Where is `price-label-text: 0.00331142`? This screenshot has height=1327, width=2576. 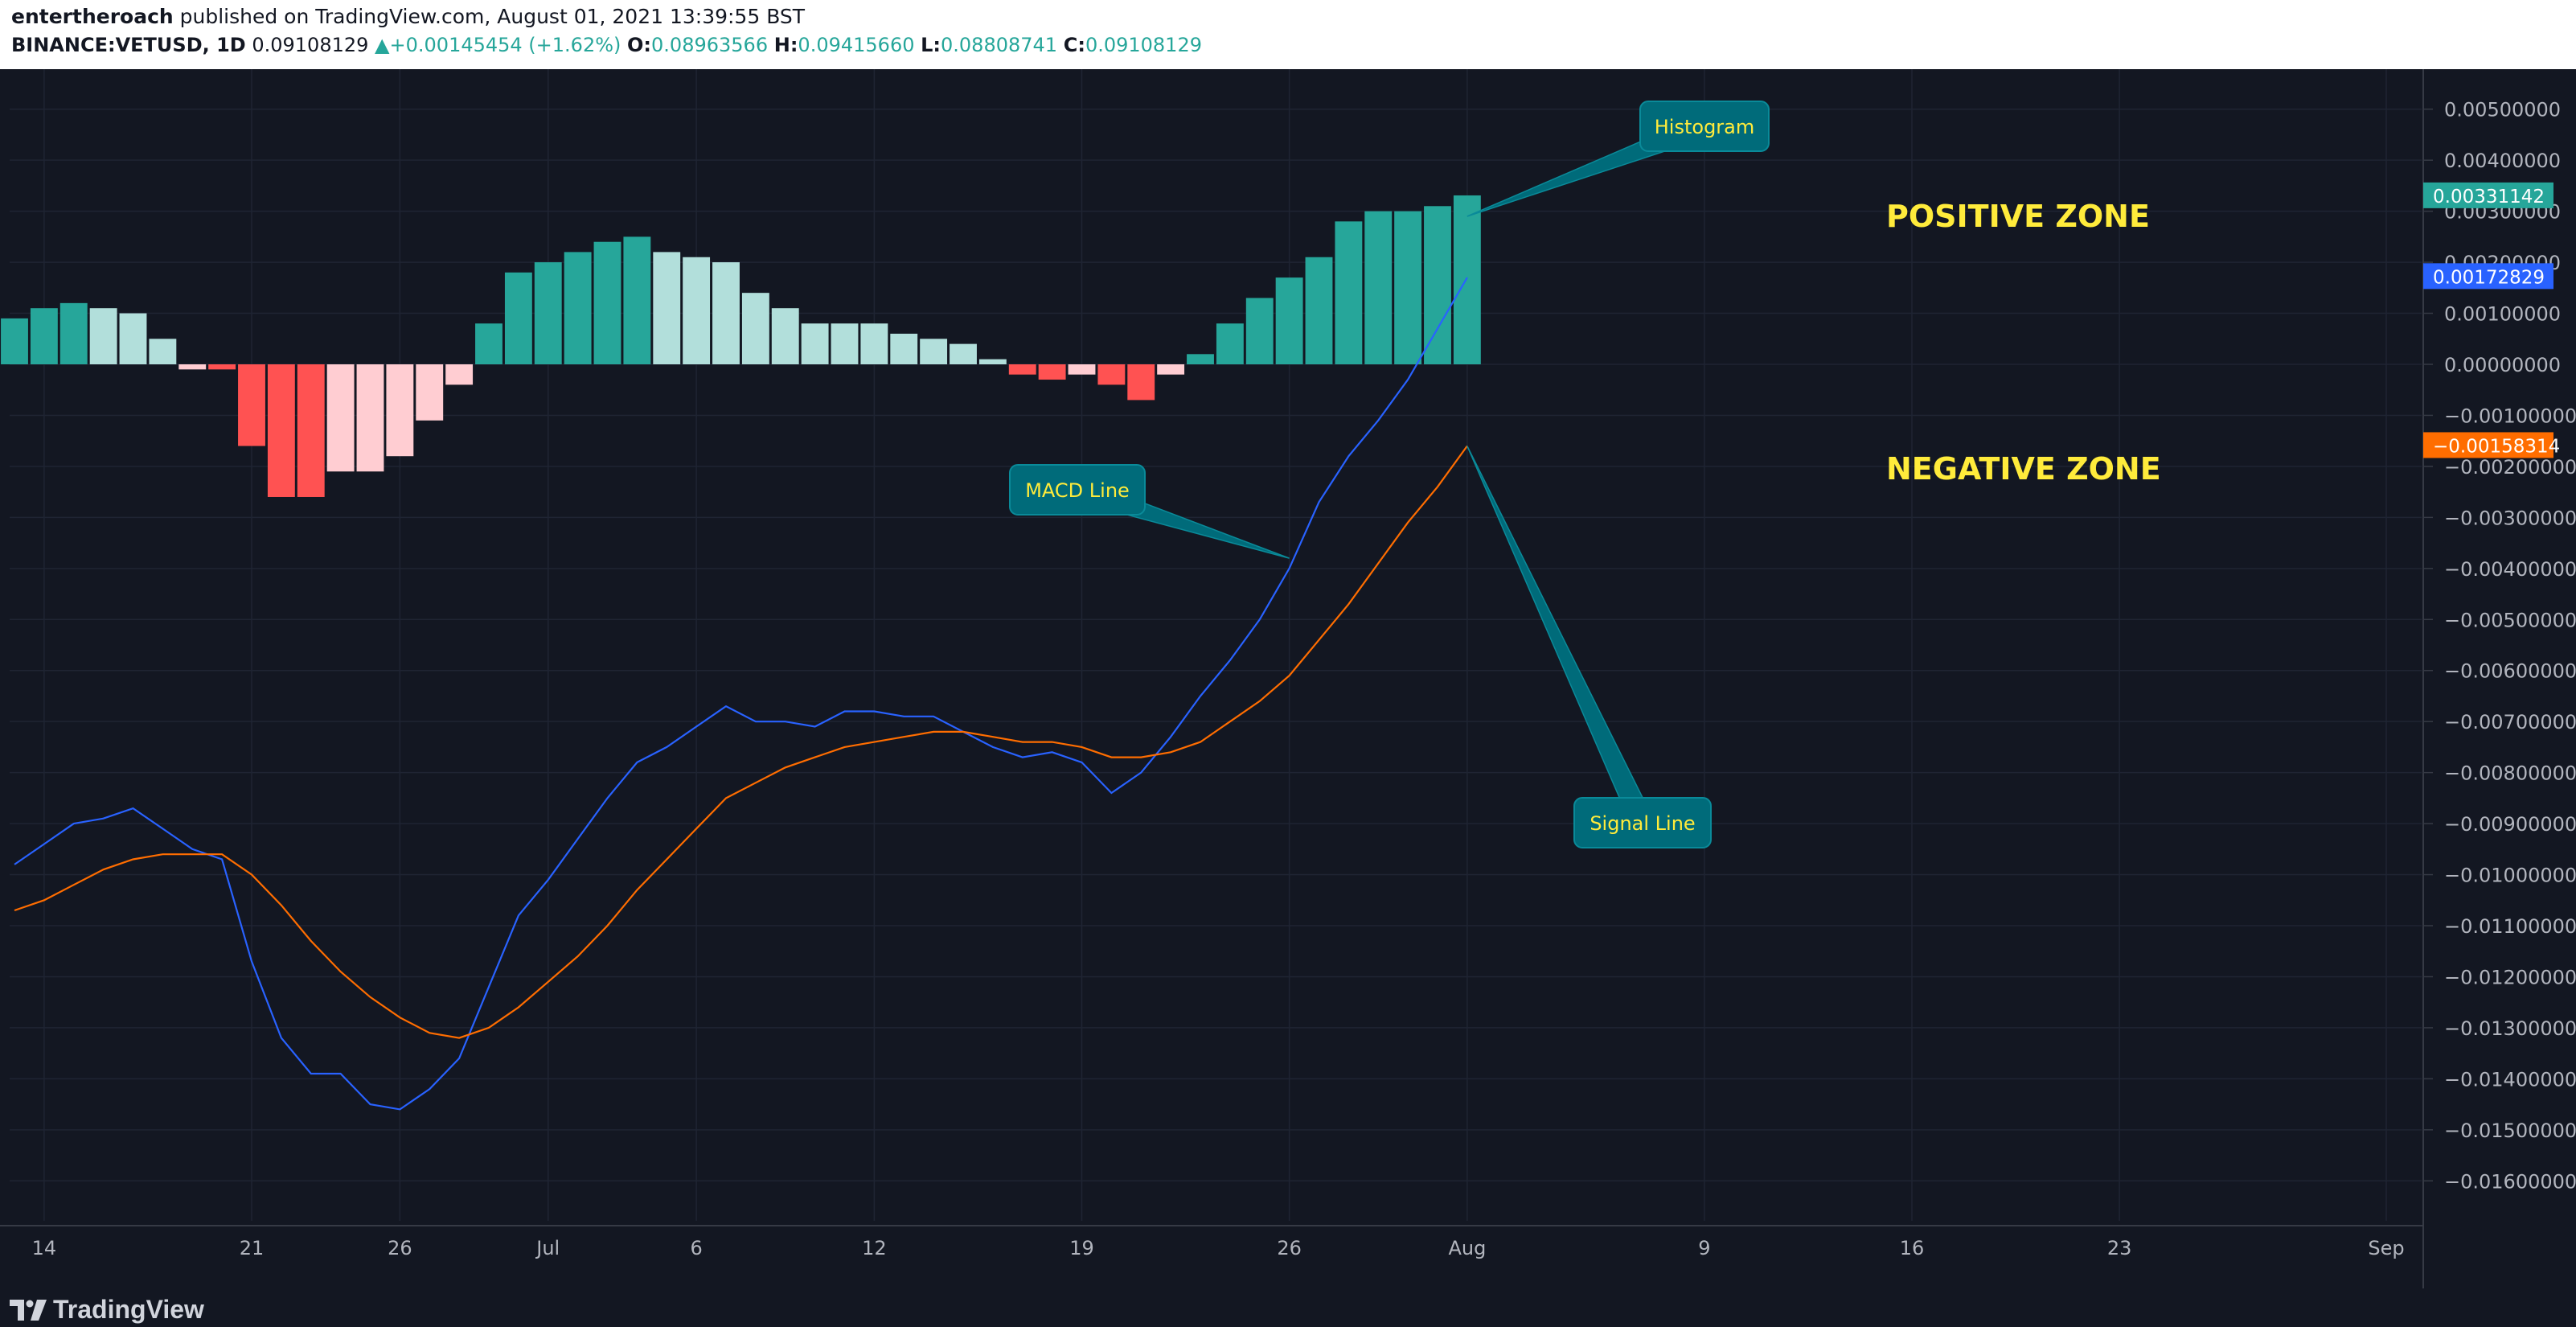
price-label-text: 0.00331142 is located at coordinates (2489, 197).